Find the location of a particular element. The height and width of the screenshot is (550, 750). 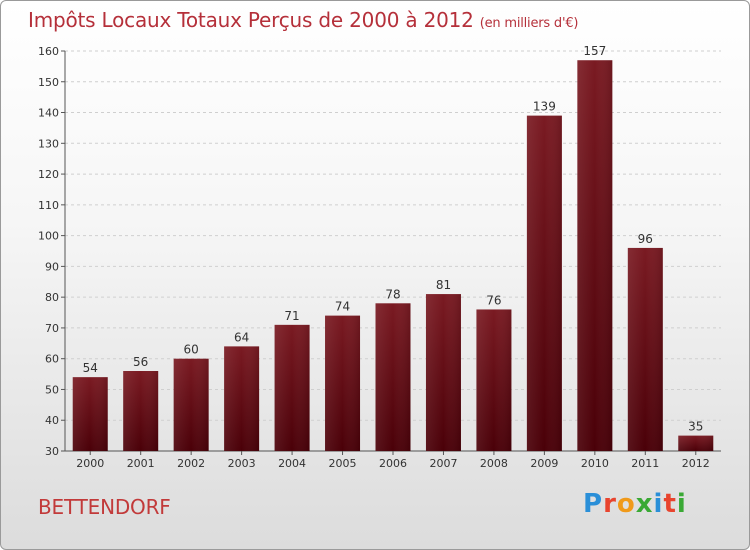

data-label: 157 is located at coordinates (594, 51).